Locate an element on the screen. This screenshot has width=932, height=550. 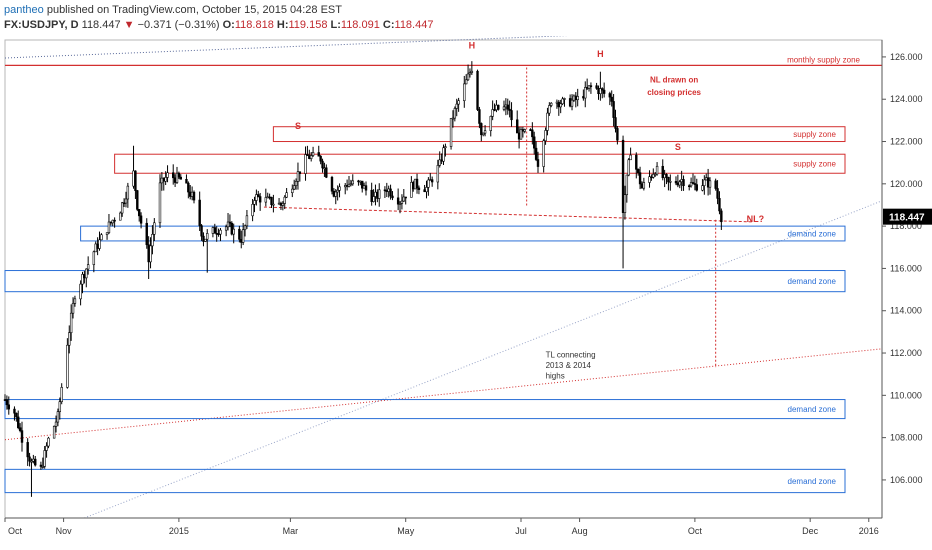
long-term-trendline is located at coordinates (443, 47).